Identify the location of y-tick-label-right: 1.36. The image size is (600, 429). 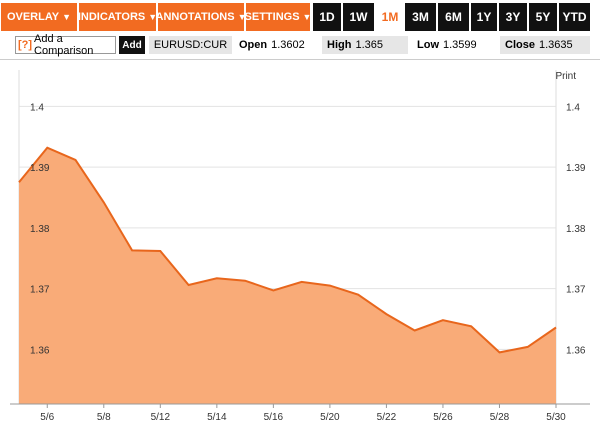
(576, 350).